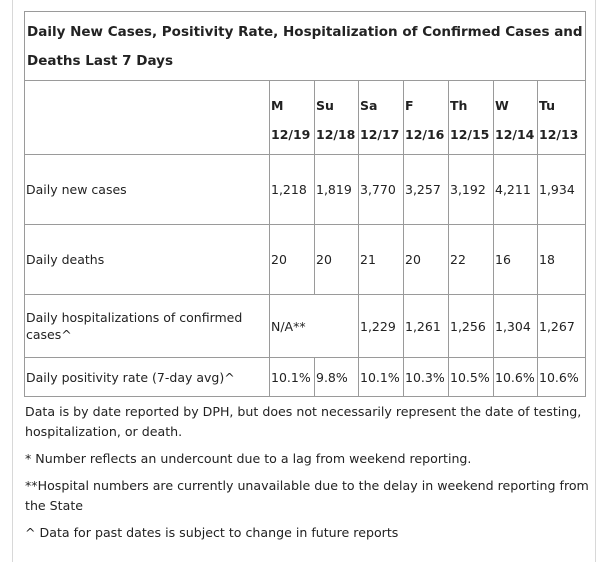  What do you see at coordinates (409, 105) in the screenshot?
I see `column-day: F` at bounding box center [409, 105].